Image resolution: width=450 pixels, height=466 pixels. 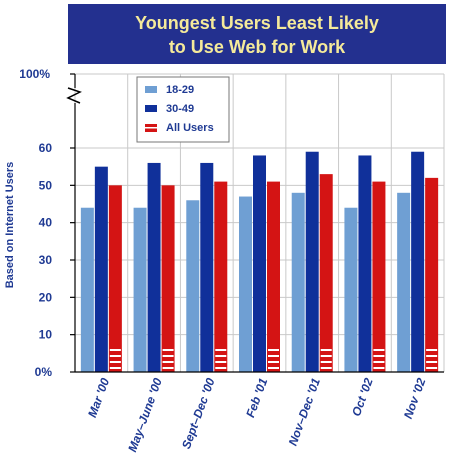 I want to click on y-axis-title: Based on Internet Users, so click(x=10, y=225).